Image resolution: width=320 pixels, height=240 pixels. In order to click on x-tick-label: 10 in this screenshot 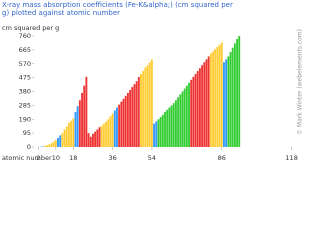, I will do `click(56, 158)`.